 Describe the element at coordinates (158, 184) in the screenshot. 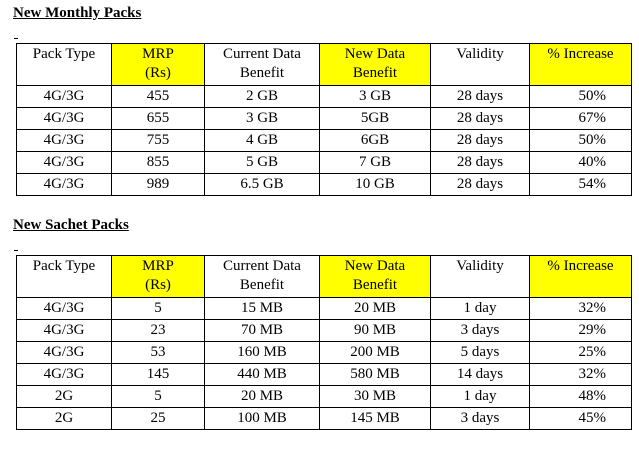

I see `cell-mrp: 989` at that location.